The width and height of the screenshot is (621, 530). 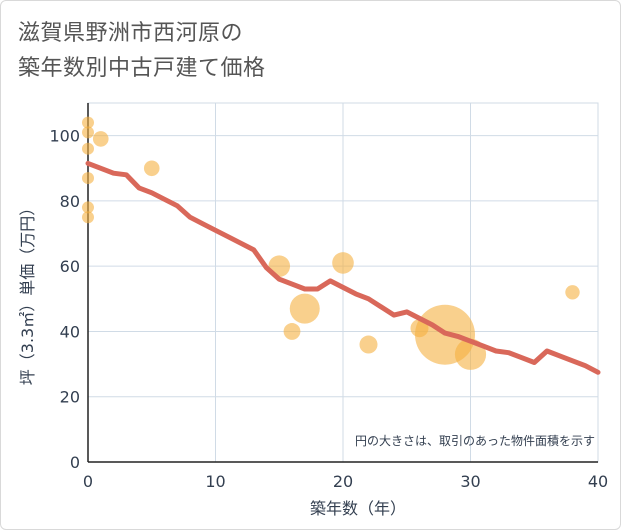 What do you see at coordinates (70, 266) in the screenshot?
I see `y-tick-label: 60` at bounding box center [70, 266].